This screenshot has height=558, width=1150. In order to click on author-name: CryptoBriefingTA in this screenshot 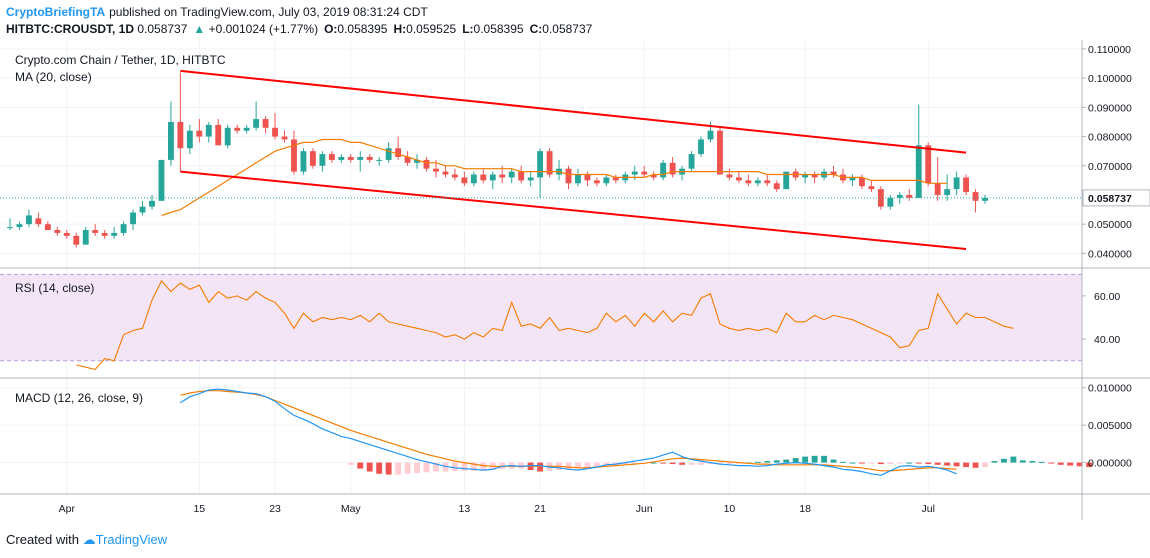, I will do `click(56, 12)`.